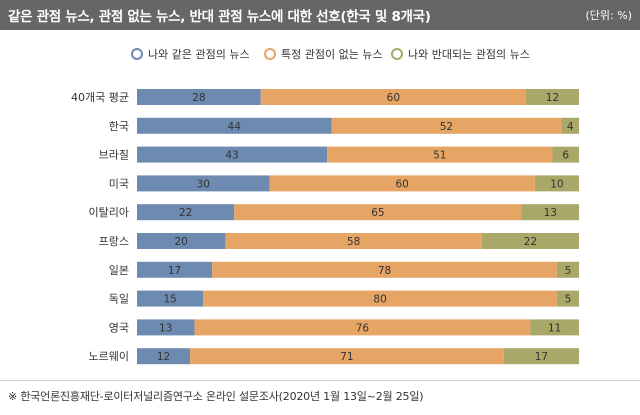  I want to click on data-label: 76, so click(363, 328).